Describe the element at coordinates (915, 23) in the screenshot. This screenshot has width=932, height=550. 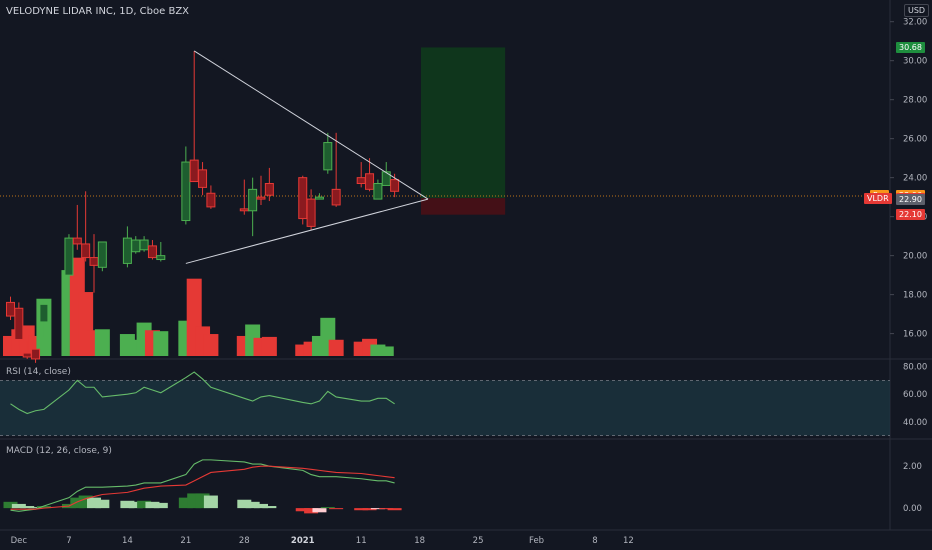
I see `price-axis-label: 32.00` at that location.